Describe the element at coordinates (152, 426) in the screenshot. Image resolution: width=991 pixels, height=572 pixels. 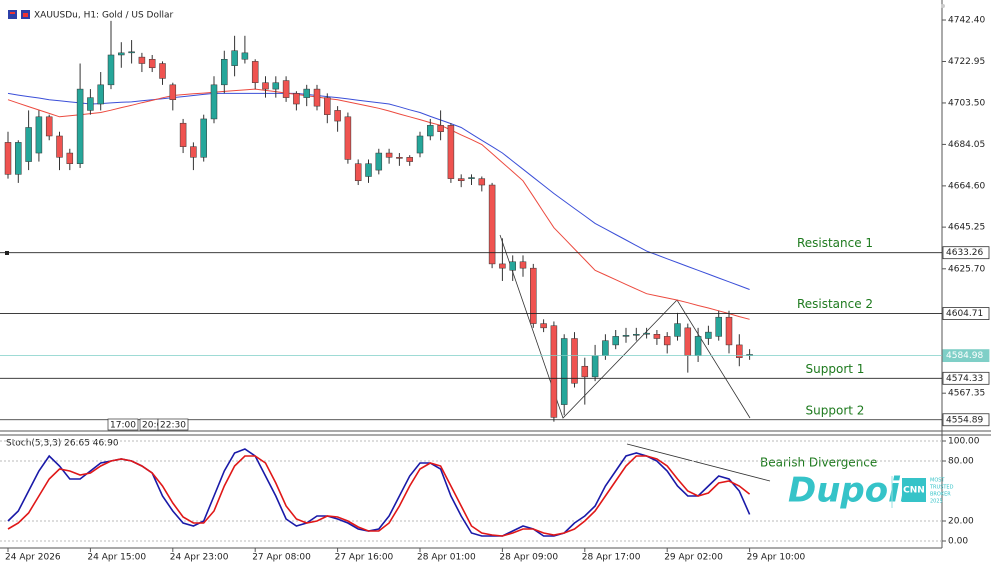
I see `time-marker: 20:0` at that location.